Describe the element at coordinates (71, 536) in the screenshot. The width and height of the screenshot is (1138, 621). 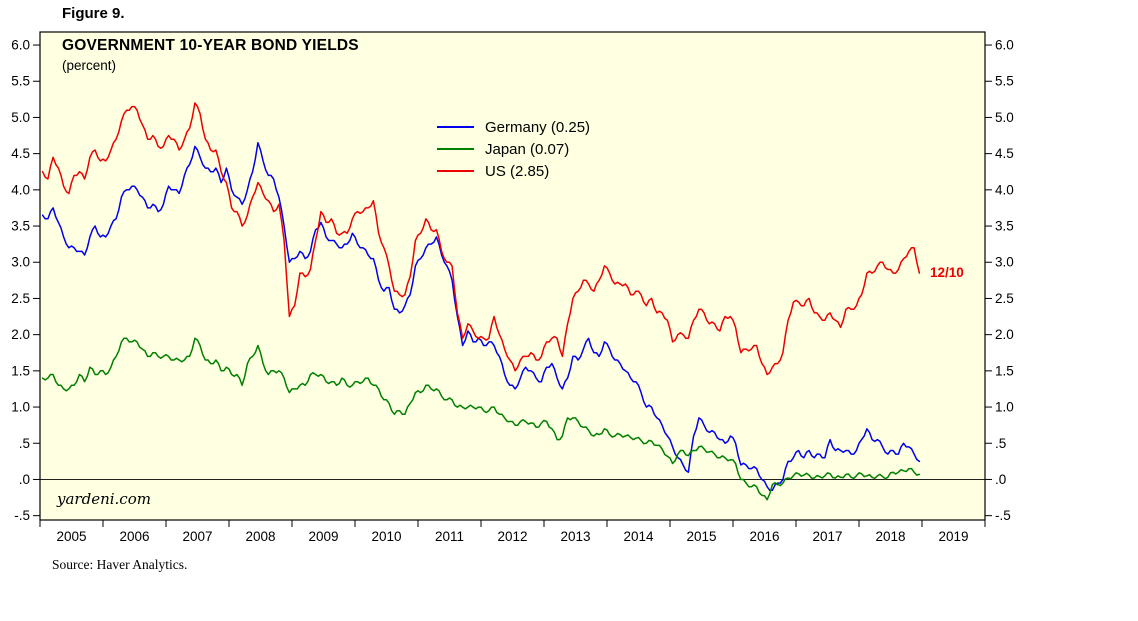
I see `x-axis-label: 2005` at that location.